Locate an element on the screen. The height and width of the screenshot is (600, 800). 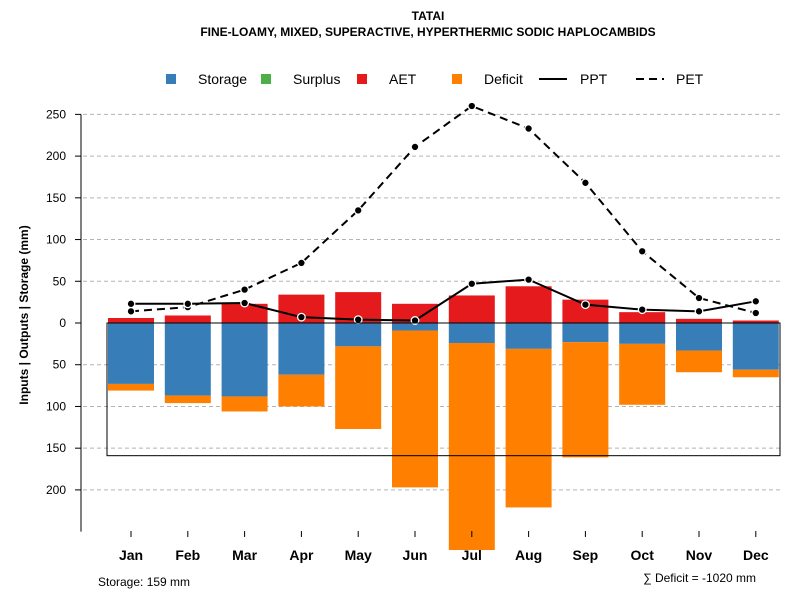
storage-bar-sep is located at coordinates (585, 333).